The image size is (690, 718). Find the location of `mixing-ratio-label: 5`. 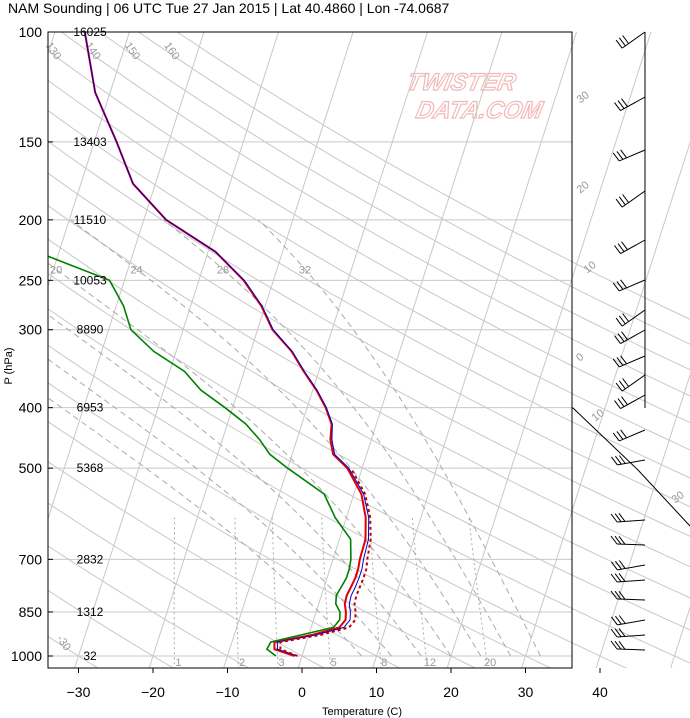

mixing-ratio-label: 5 is located at coordinates (334, 663).